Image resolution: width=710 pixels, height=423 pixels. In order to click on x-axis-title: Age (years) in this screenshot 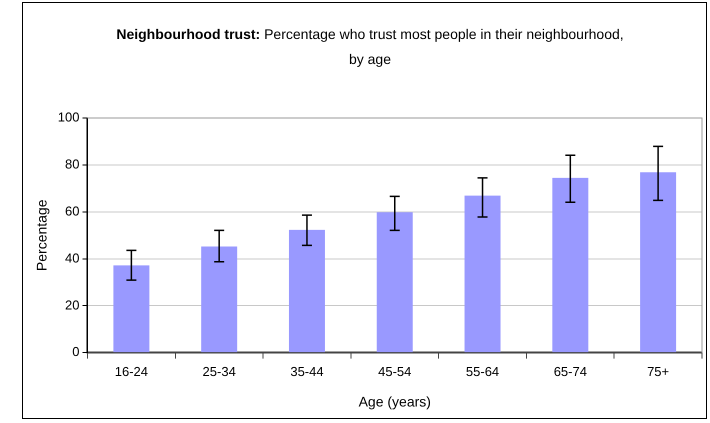, I will do `click(394, 401)`.